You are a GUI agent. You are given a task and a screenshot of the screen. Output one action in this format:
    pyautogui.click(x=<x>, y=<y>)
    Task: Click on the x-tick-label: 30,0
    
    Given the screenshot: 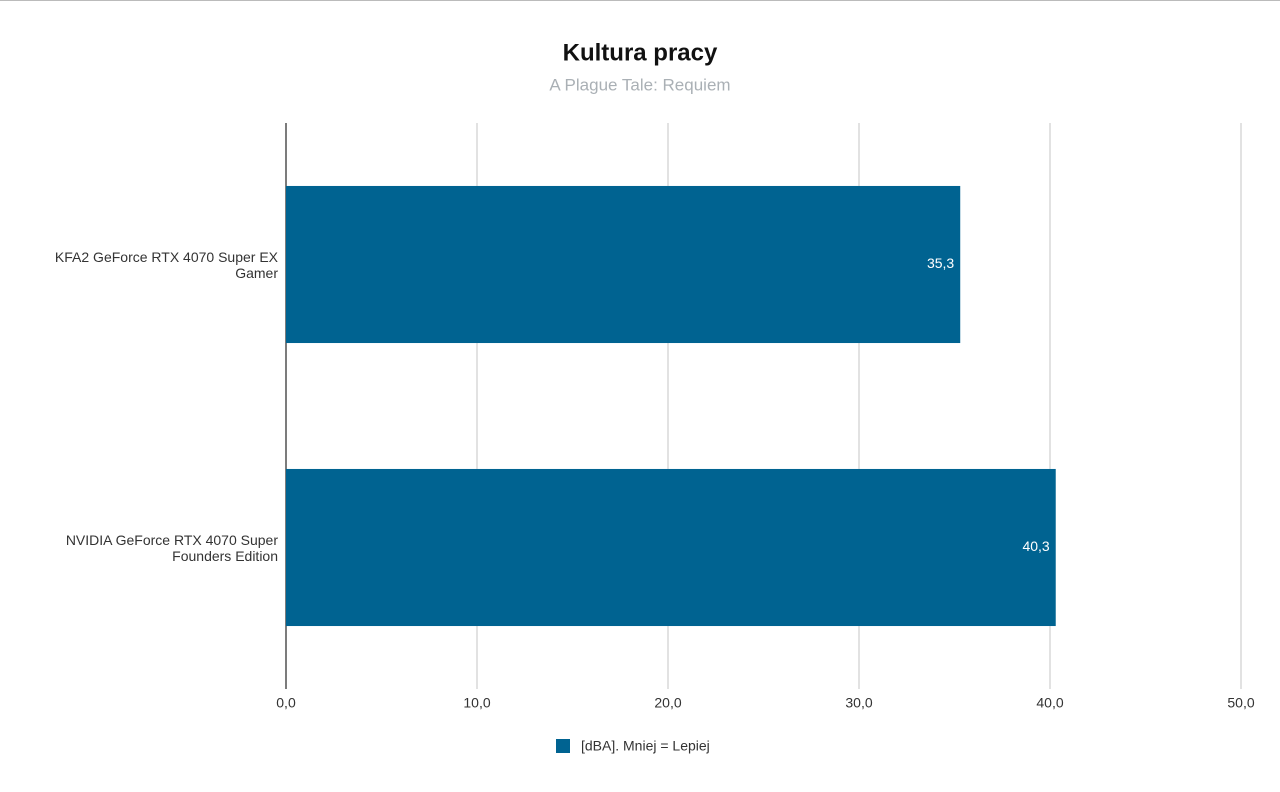 What is the action you would take?
    pyautogui.click(x=858, y=703)
    